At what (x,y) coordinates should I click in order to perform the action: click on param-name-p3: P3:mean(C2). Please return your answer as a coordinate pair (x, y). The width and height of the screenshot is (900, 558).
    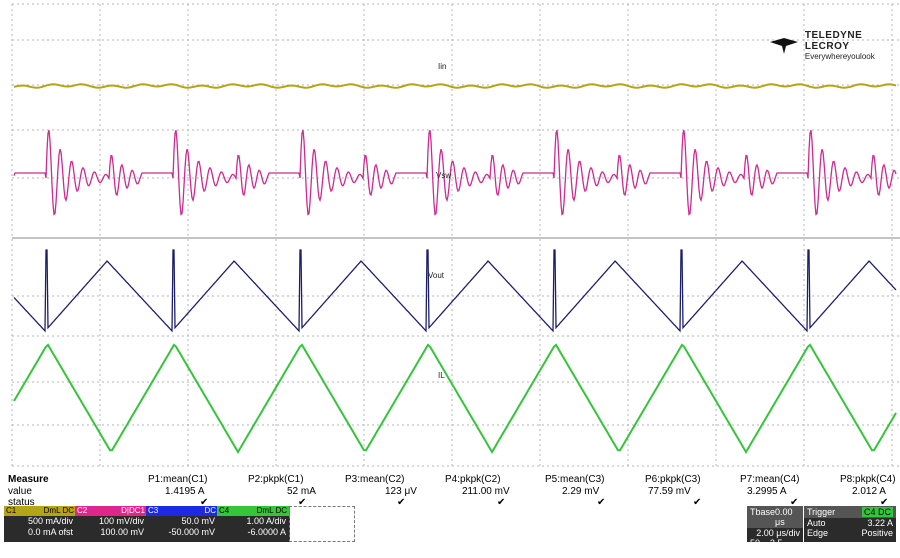
    Looking at the image, I should click on (375, 479).